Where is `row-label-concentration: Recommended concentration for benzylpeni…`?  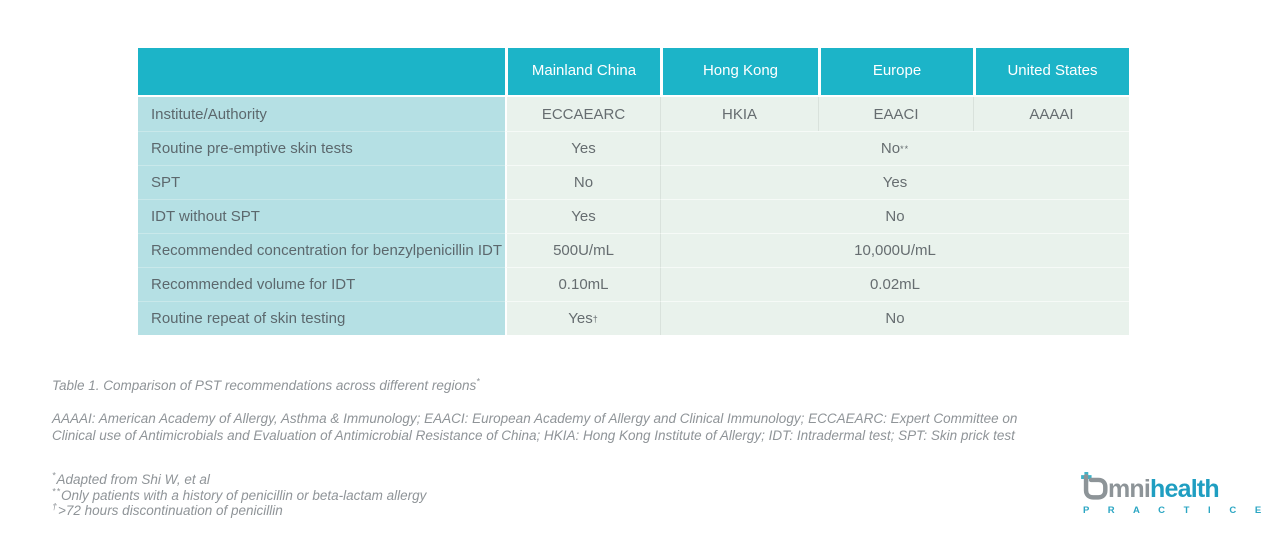
row-label-concentration: Recommended concentration for benzylpeni… is located at coordinates (321, 250).